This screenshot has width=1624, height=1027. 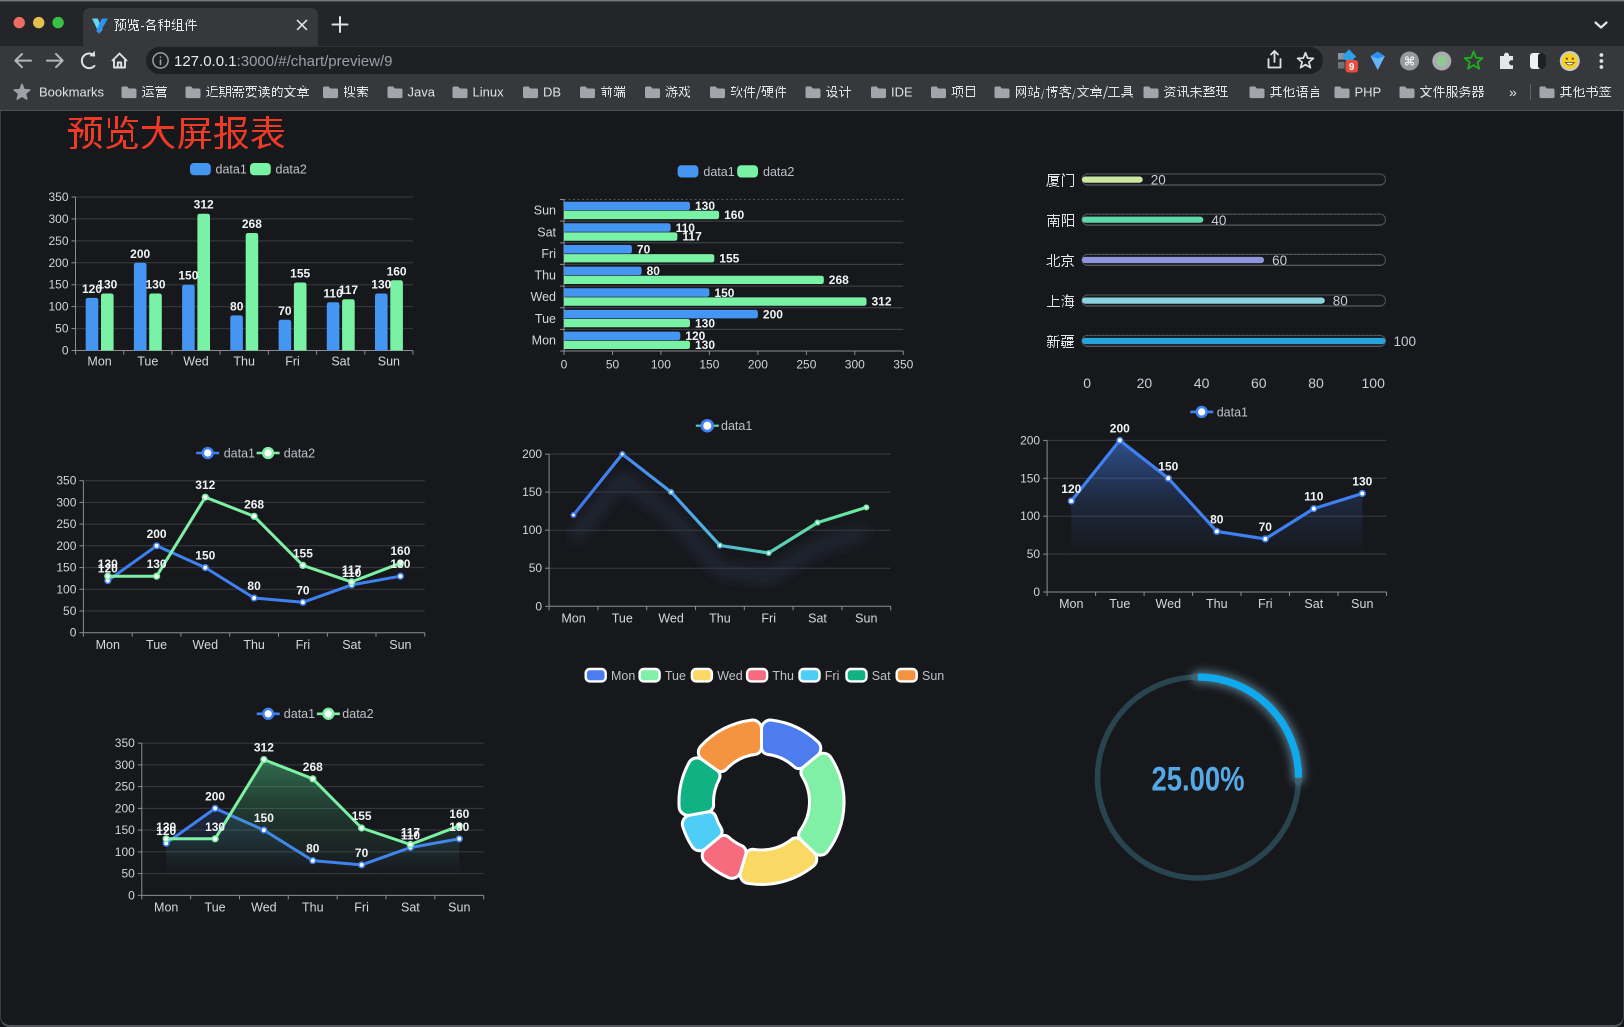 What do you see at coordinates (552, 92) in the screenshot?
I see `svg-text: DB` at bounding box center [552, 92].